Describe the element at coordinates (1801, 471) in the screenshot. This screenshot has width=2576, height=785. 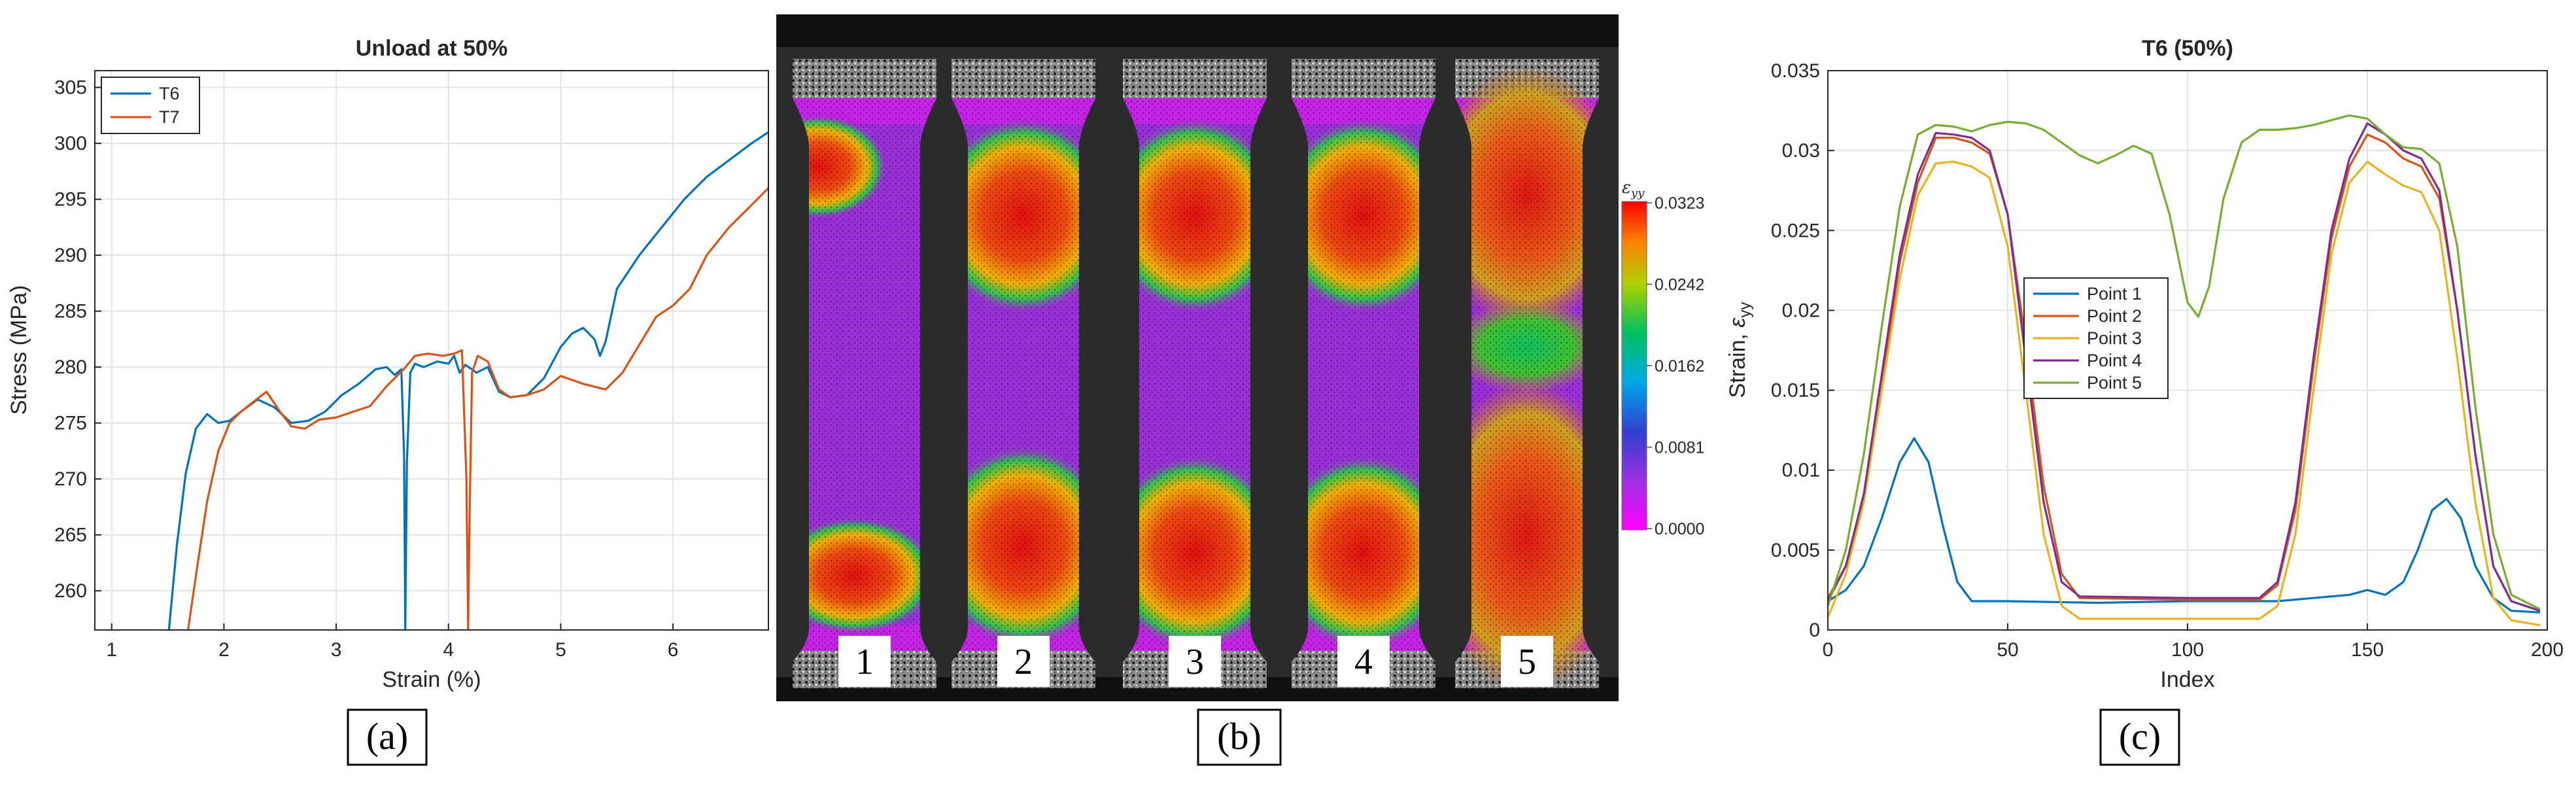
I see `y-tick-label: 0.01` at that location.